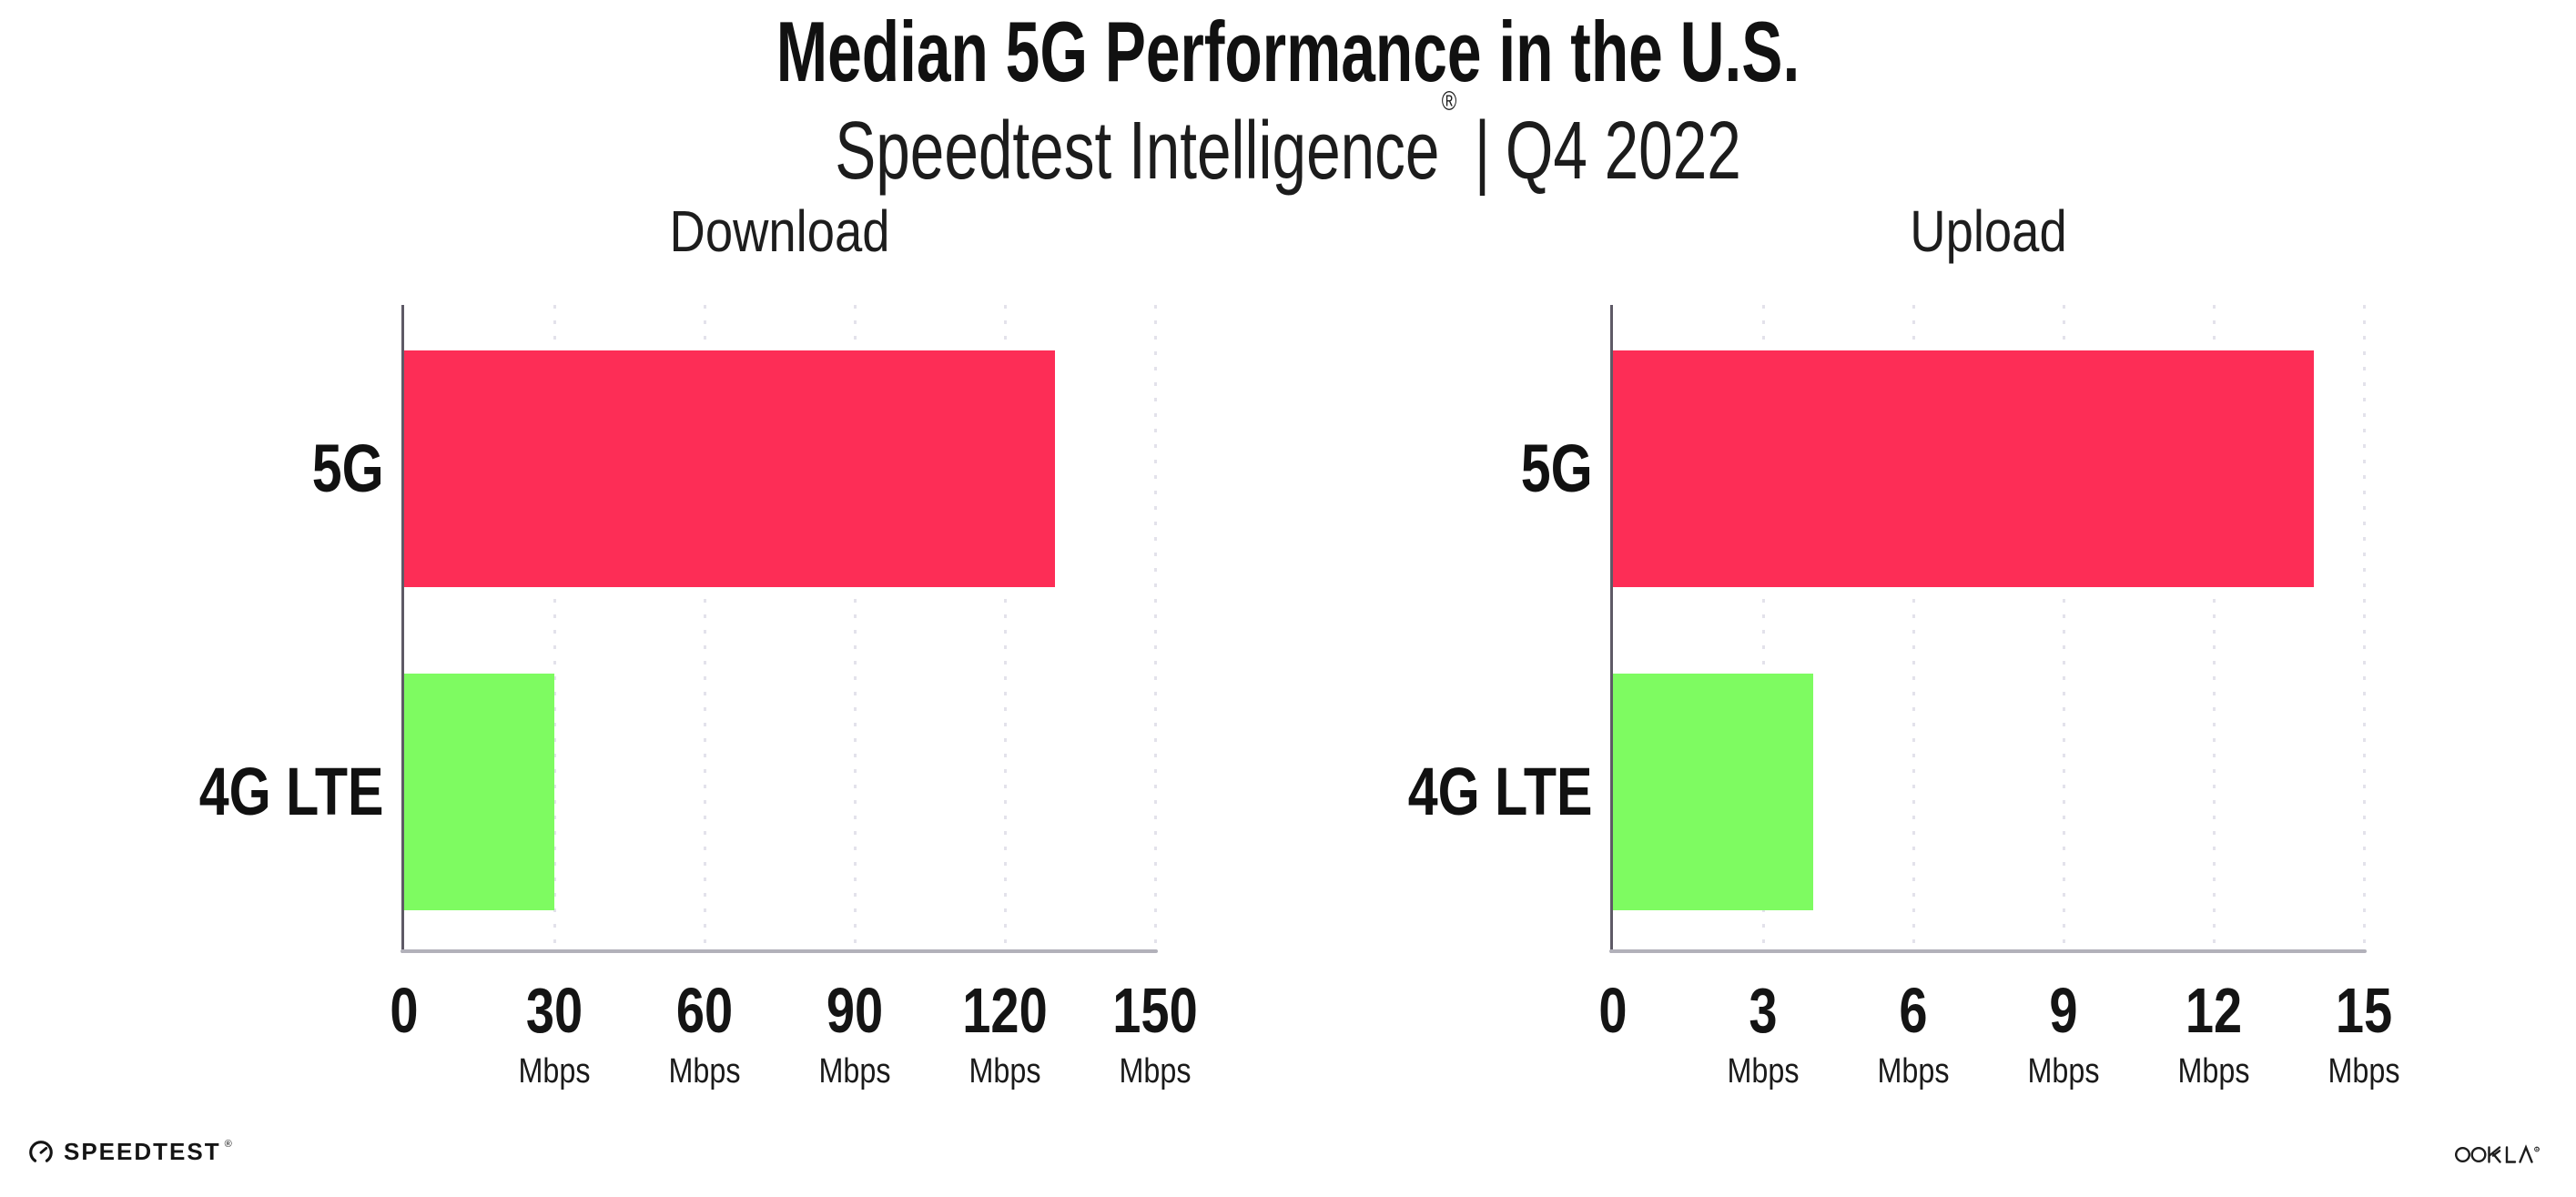  Describe the element at coordinates (779, 231) in the screenshot. I see `download-chart-title: Download` at that location.